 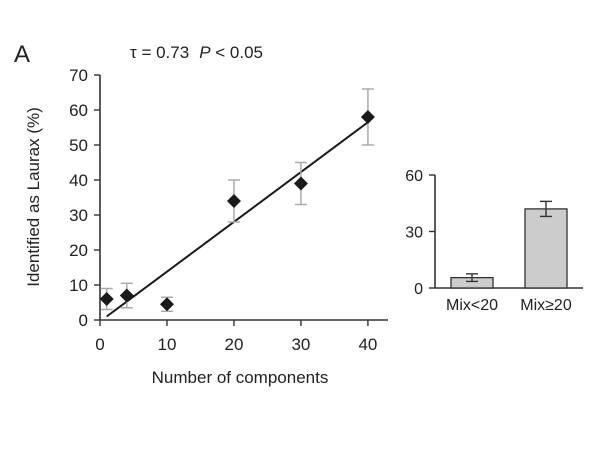 What do you see at coordinates (205, 52) in the screenshot?
I see `stat-p-symbol: P` at bounding box center [205, 52].